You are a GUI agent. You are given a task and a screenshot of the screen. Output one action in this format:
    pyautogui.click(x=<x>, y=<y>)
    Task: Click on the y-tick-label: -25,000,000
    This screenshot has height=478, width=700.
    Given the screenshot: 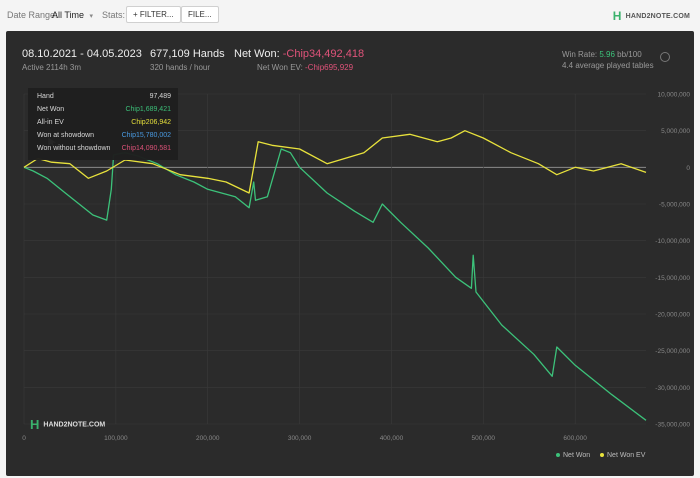 What is the action you would take?
    pyautogui.click(x=672, y=351)
    